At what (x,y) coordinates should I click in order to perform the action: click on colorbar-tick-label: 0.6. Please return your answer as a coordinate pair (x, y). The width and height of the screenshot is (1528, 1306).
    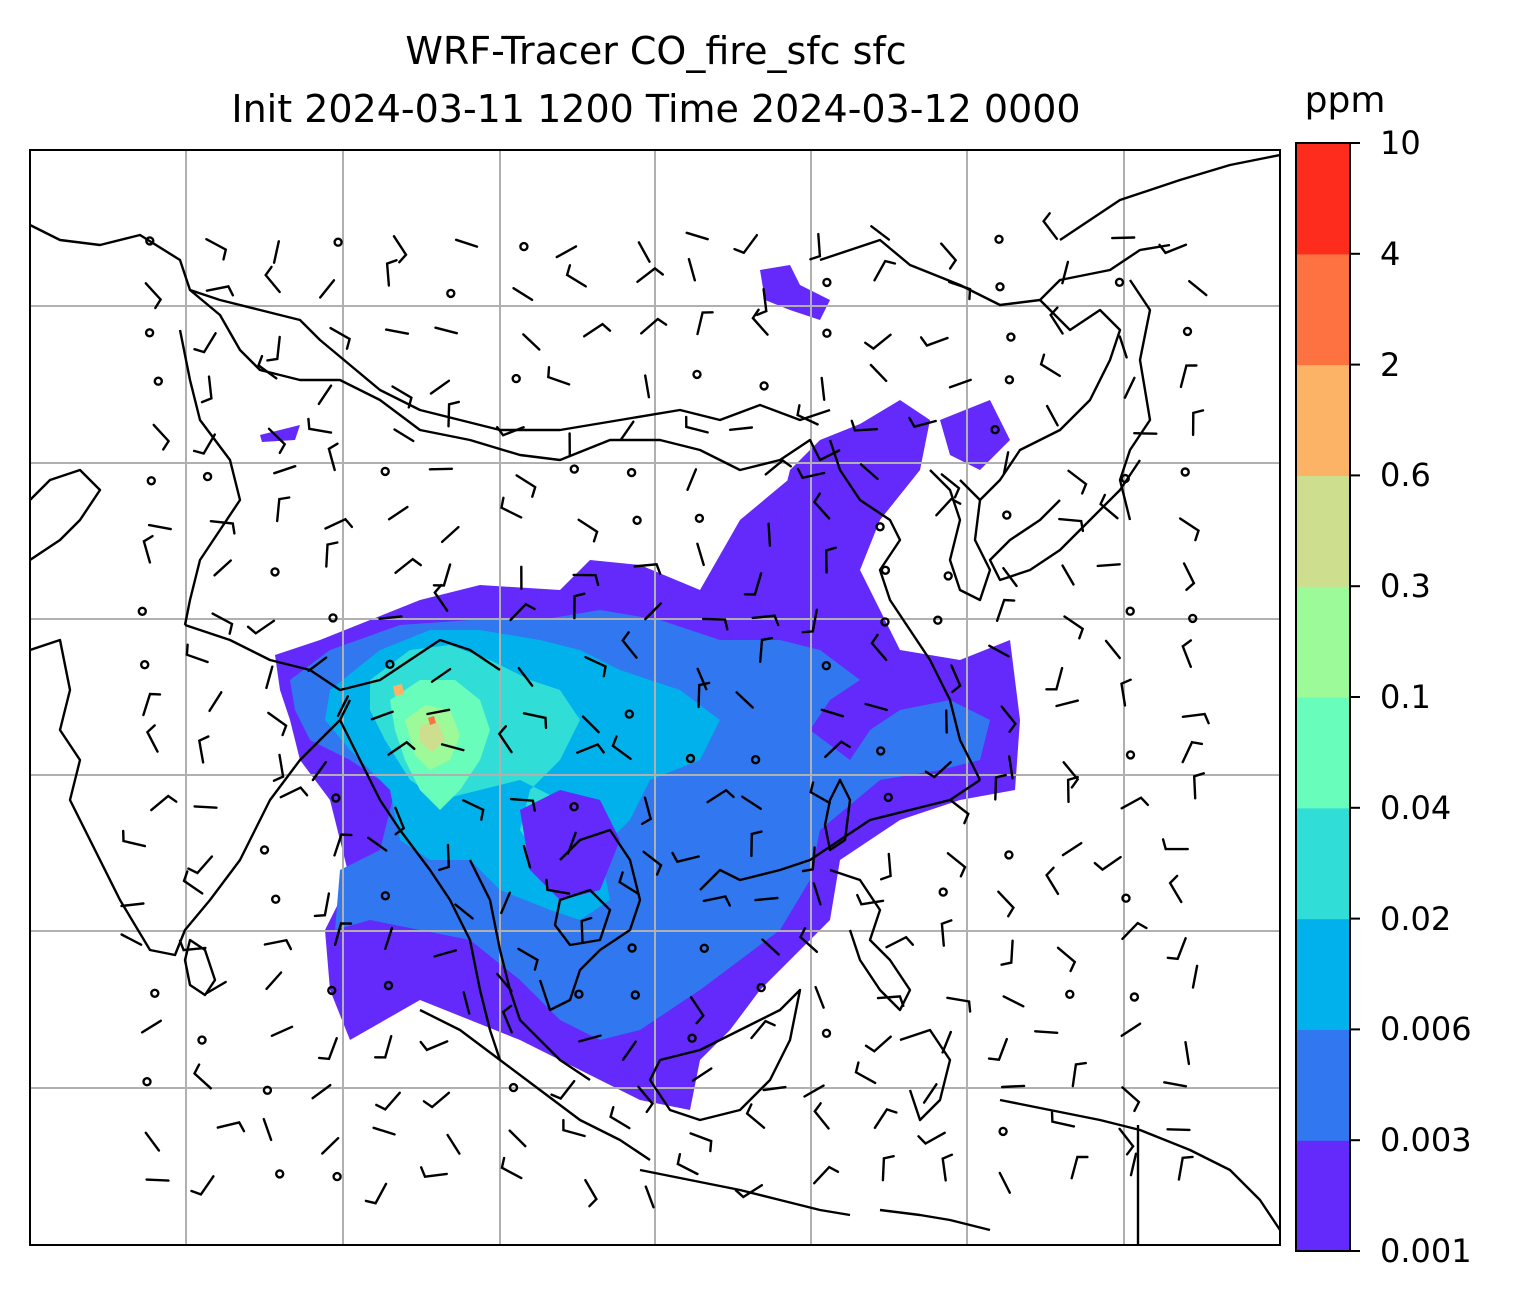
    Looking at the image, I should click on (1405, 475).